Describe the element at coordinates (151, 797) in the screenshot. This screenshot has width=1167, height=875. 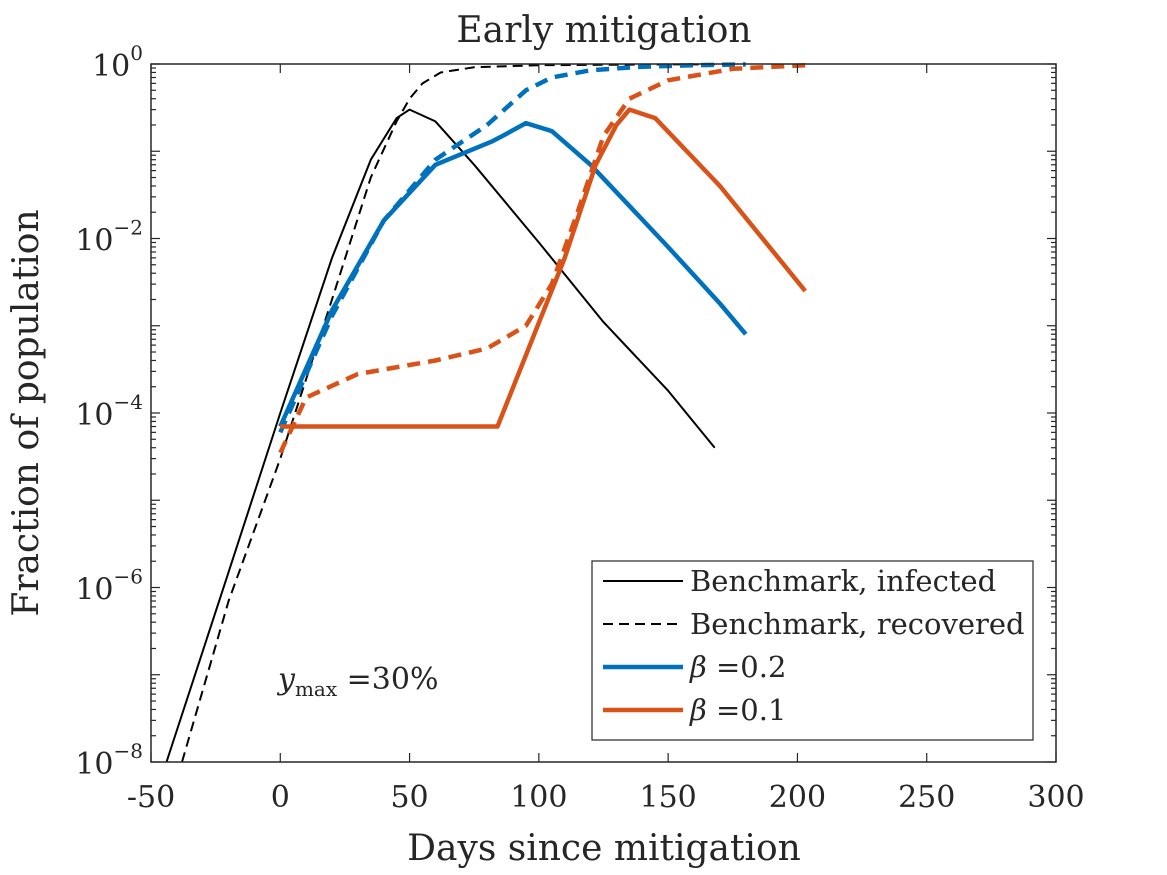
I see `x-tick-label-0: -50` at that location.